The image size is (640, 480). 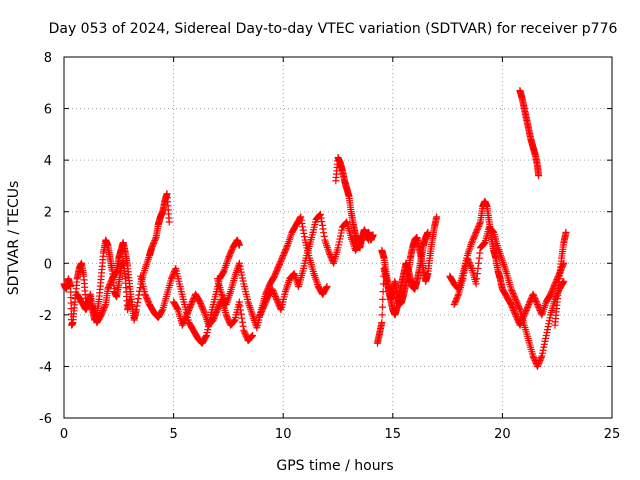 I want to click on y-tick-label: 4, so click(x=48, y=161).